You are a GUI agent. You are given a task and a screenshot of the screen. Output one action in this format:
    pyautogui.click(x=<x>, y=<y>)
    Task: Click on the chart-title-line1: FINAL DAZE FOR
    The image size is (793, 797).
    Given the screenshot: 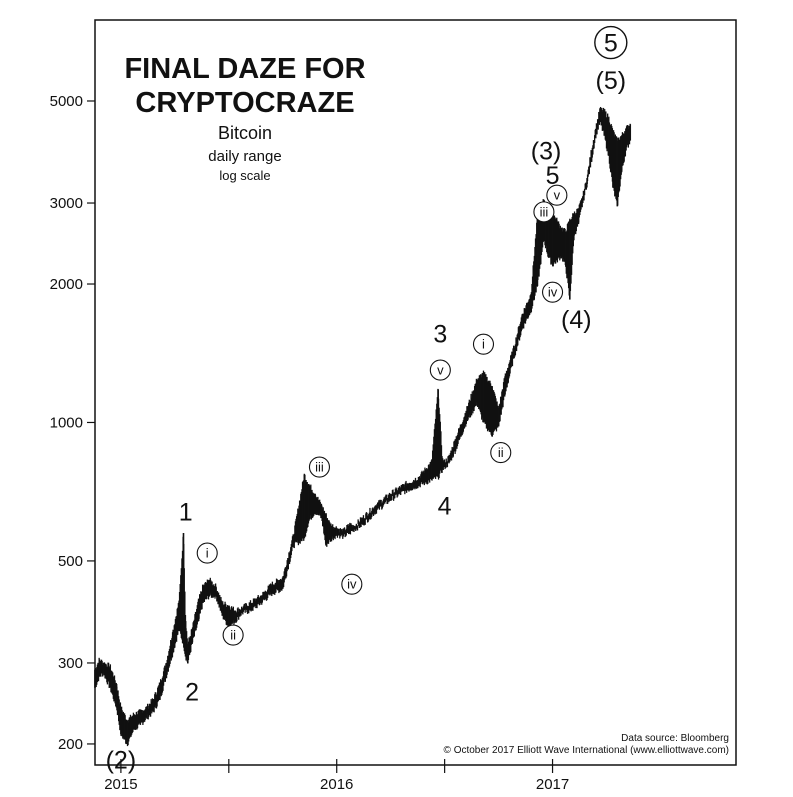 What is the action you would take?
    pyautogui.click(x=244, y=69)
    